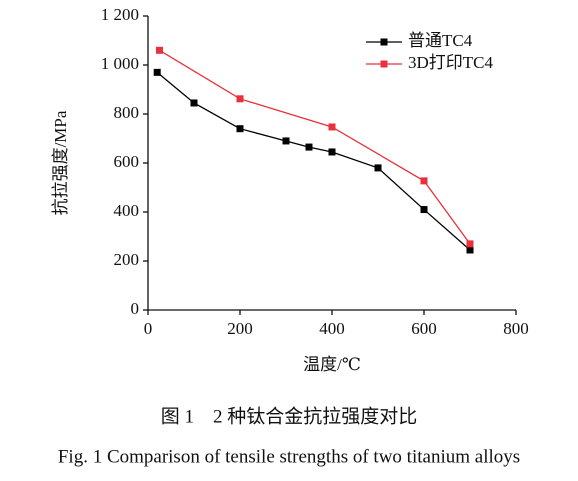 Image resolution: width=578 pixels, height=481 pixels. What do you see at coordinates (127, 112) in the screenshot?
I see `y-tick-label: 800` at bounding box center [127, 112].